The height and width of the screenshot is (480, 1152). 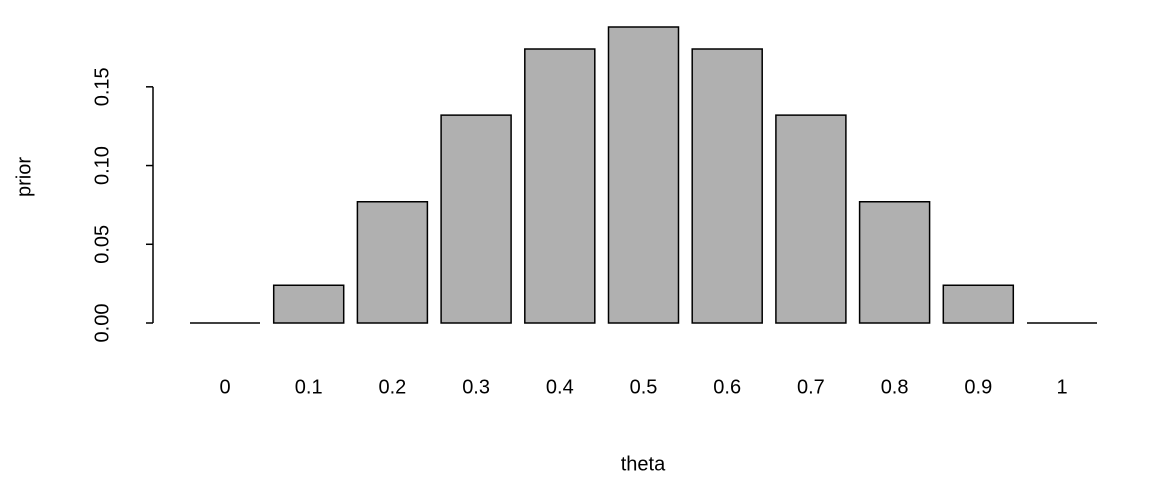 I want to click on y-tick-label: 0.00, so click(x=102, y=323).